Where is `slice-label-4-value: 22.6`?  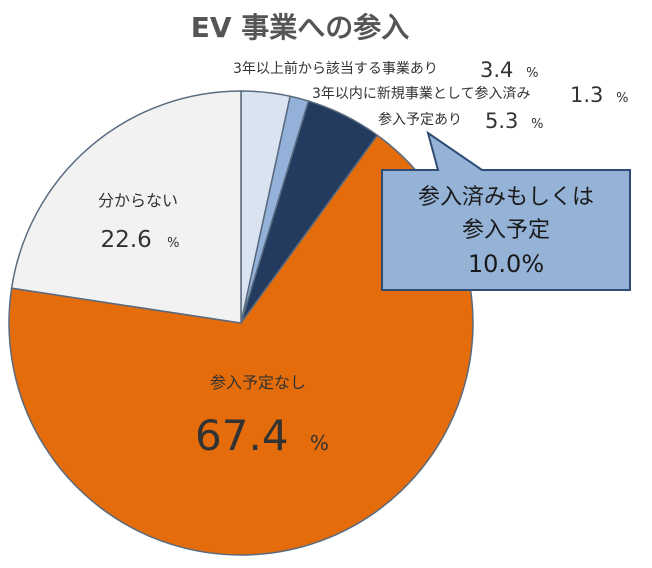 slice-label-4-value: 22.6 is located at coordinates (126, 240).